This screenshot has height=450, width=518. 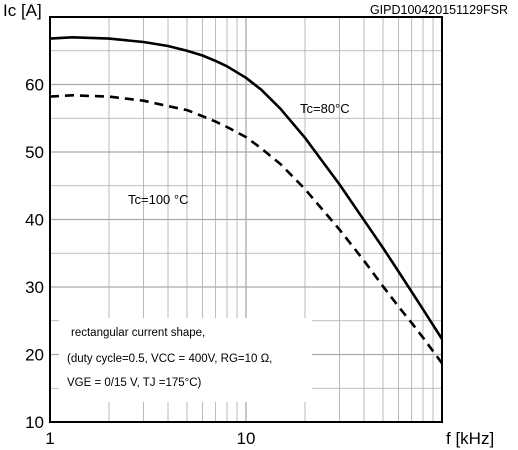 I want to click on y-tick-label: 10, so click(x=34, y=422).